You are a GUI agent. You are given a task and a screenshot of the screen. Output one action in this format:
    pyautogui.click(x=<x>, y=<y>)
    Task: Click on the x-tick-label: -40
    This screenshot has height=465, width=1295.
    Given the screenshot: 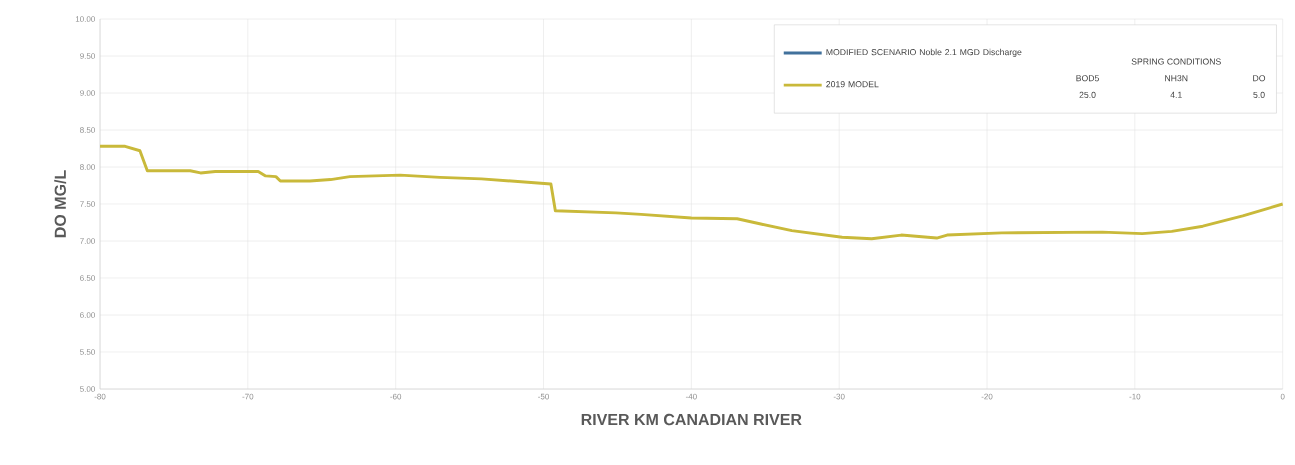 What is the action you would take?
    pyautogui.click(x=691, y=396)
    